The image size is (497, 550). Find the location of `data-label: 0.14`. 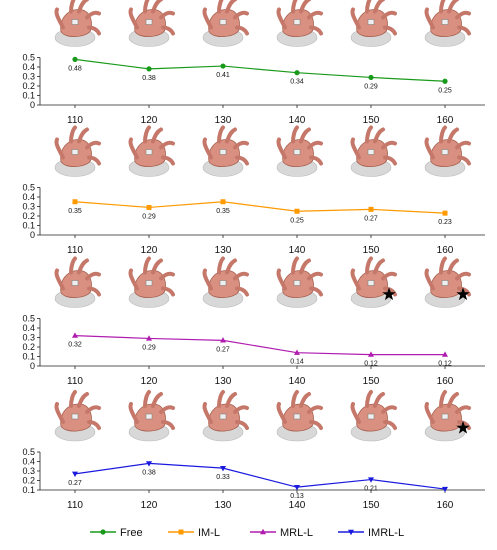

data-label: 0.14 is located at coordinates (297, 362).